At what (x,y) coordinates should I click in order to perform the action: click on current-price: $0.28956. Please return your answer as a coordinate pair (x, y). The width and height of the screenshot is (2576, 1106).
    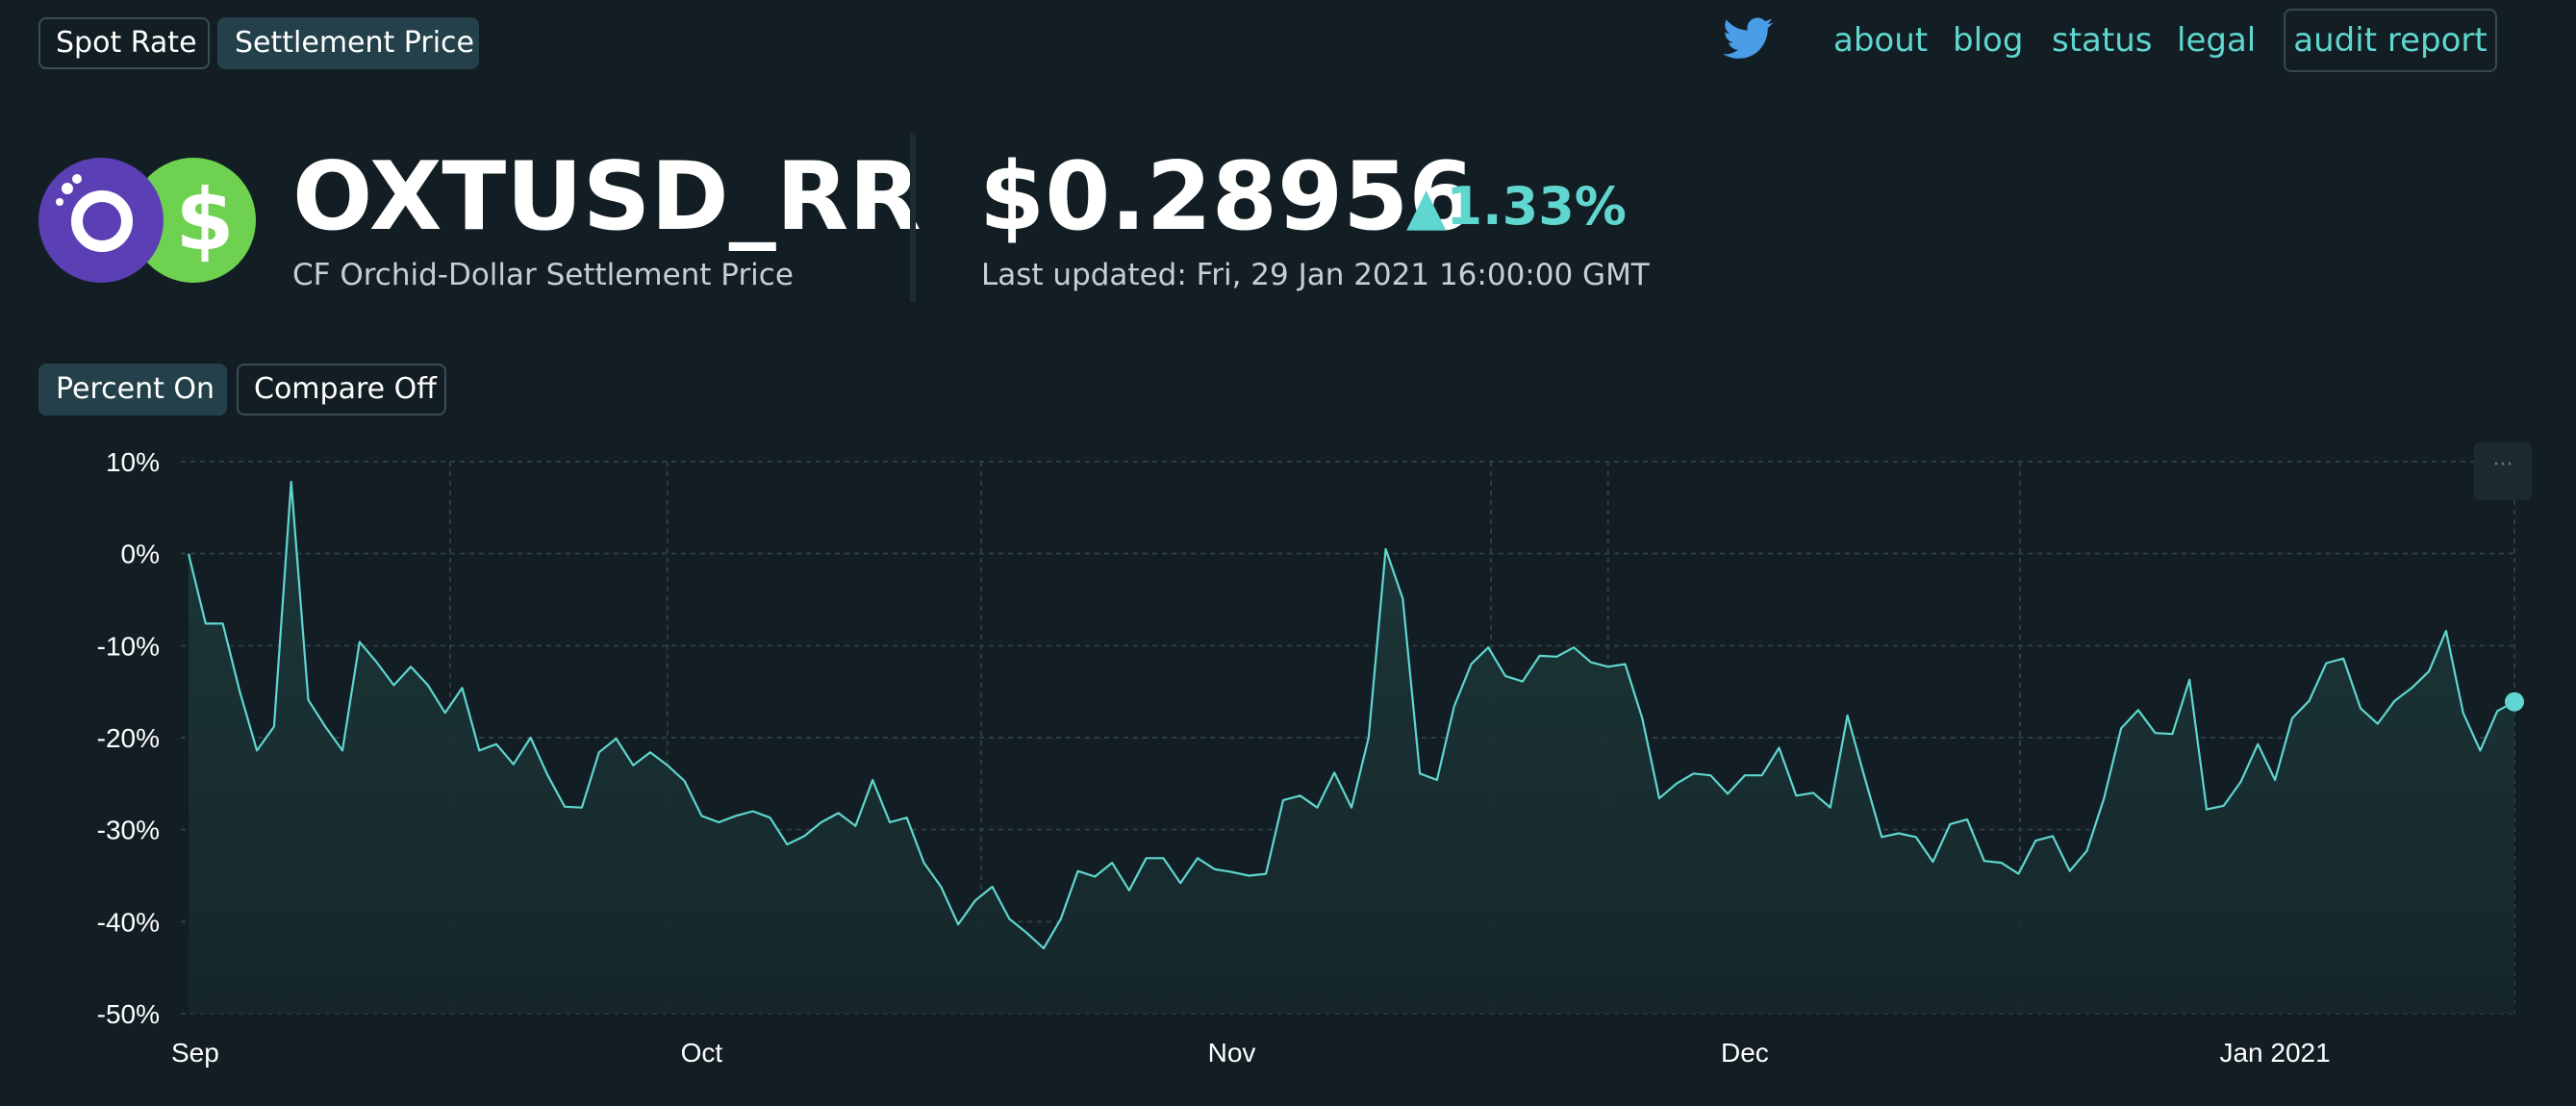
    Looking at the image, I should click on (1227, 197).